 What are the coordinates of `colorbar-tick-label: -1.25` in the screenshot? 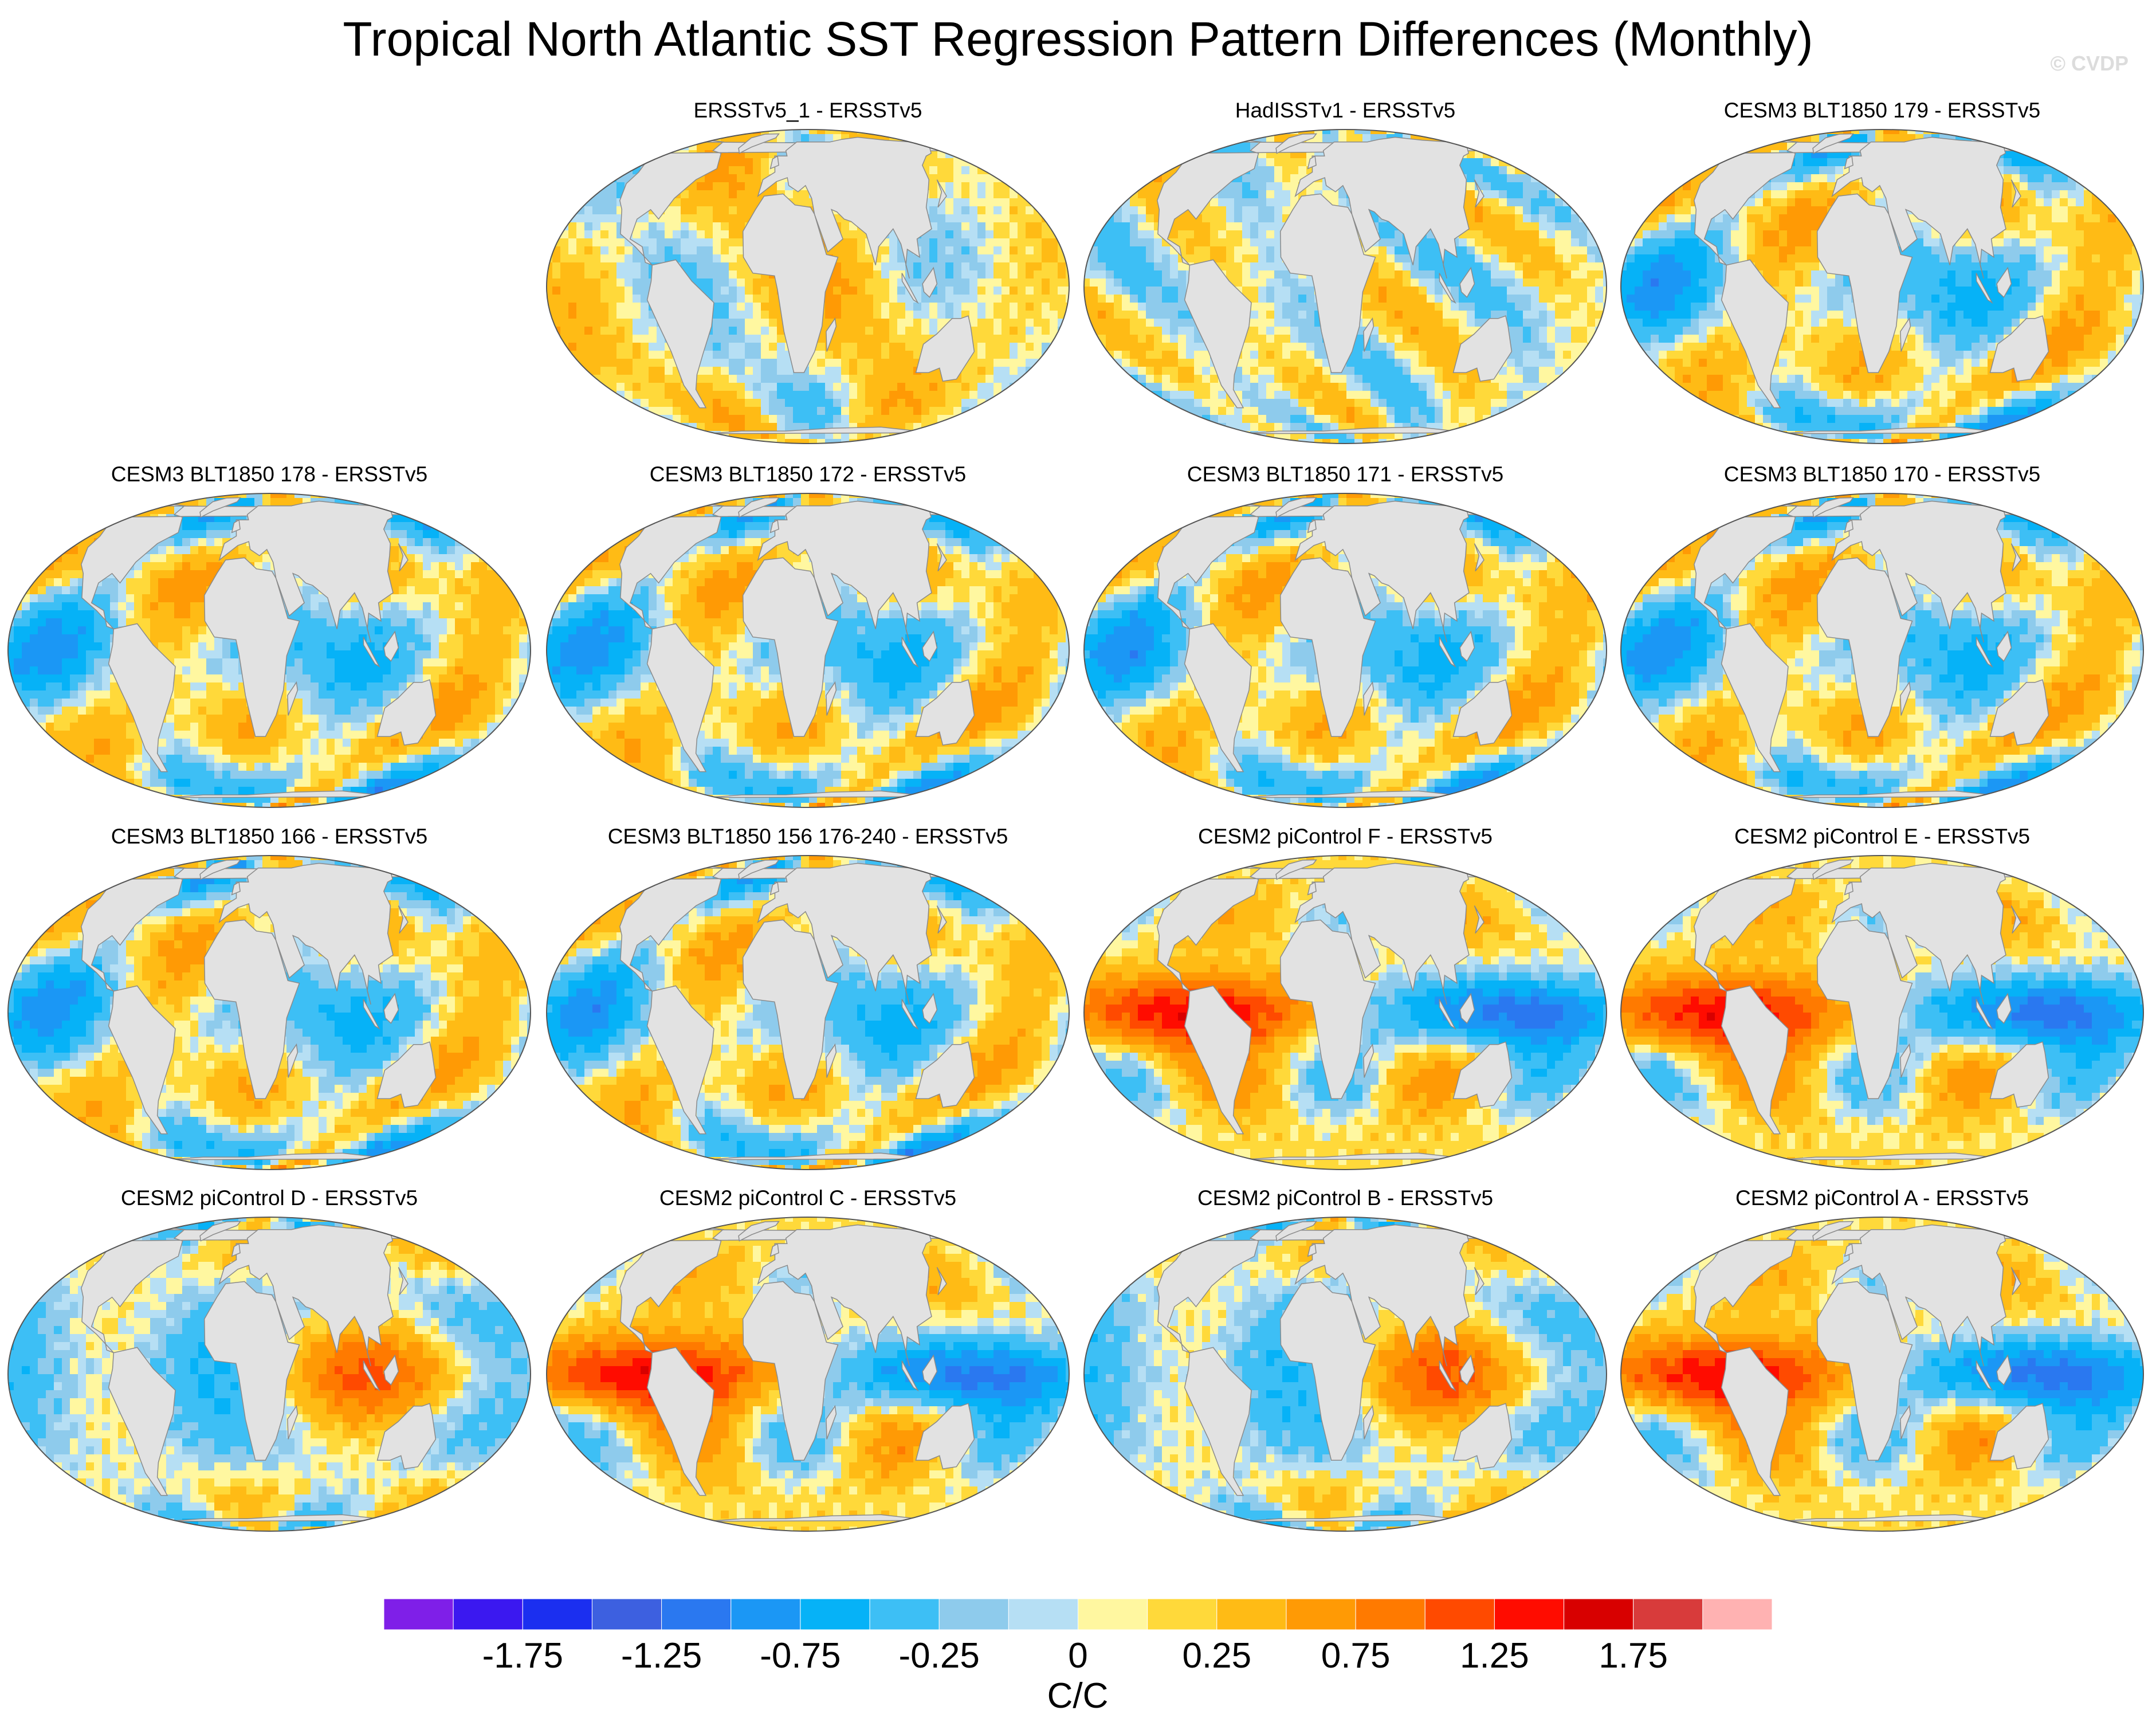 It's located at (661, 1656).